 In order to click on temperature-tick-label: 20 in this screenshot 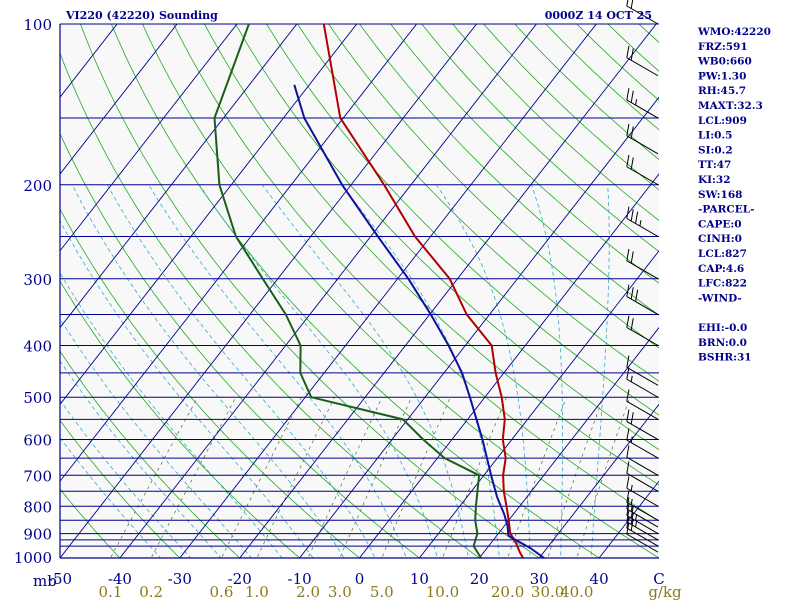, I will do `click(479, 579)`.